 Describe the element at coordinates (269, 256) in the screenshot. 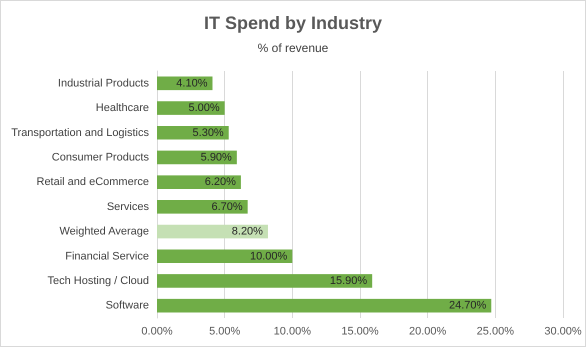

I see `data-label: 10.00%` at that location.